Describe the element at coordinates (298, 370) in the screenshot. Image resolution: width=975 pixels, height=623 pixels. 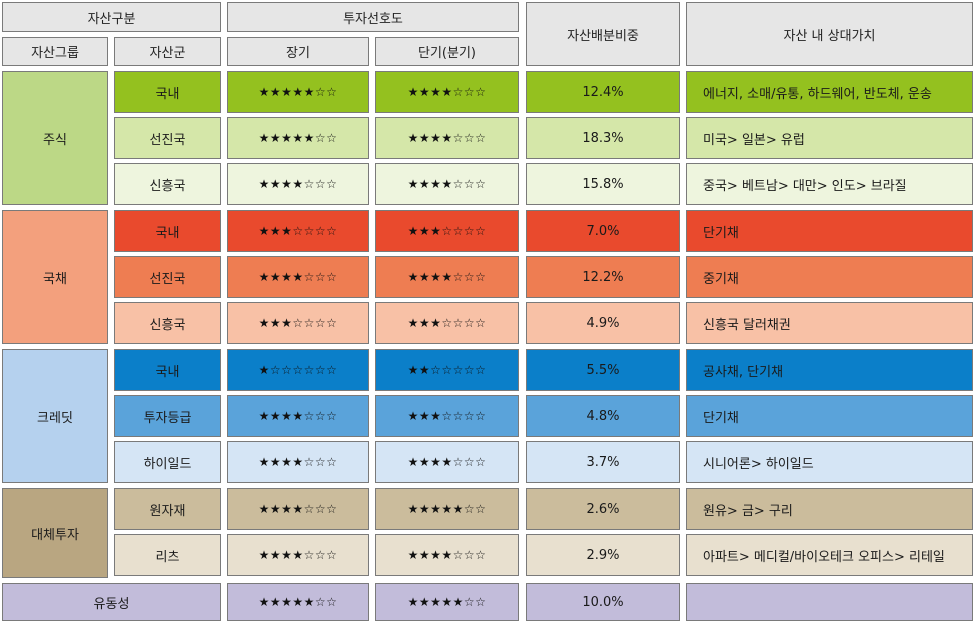
I see `long-term-rating: ★☆☆☆☆☆☆` at that location.